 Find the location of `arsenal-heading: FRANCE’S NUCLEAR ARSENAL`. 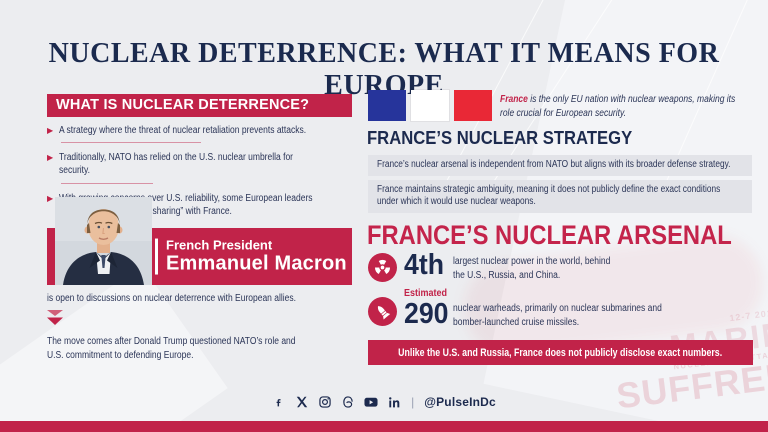

arsenal-heading: FRANCE’S NUCLEAR ARSENAL is located at coordinates (549, 235).